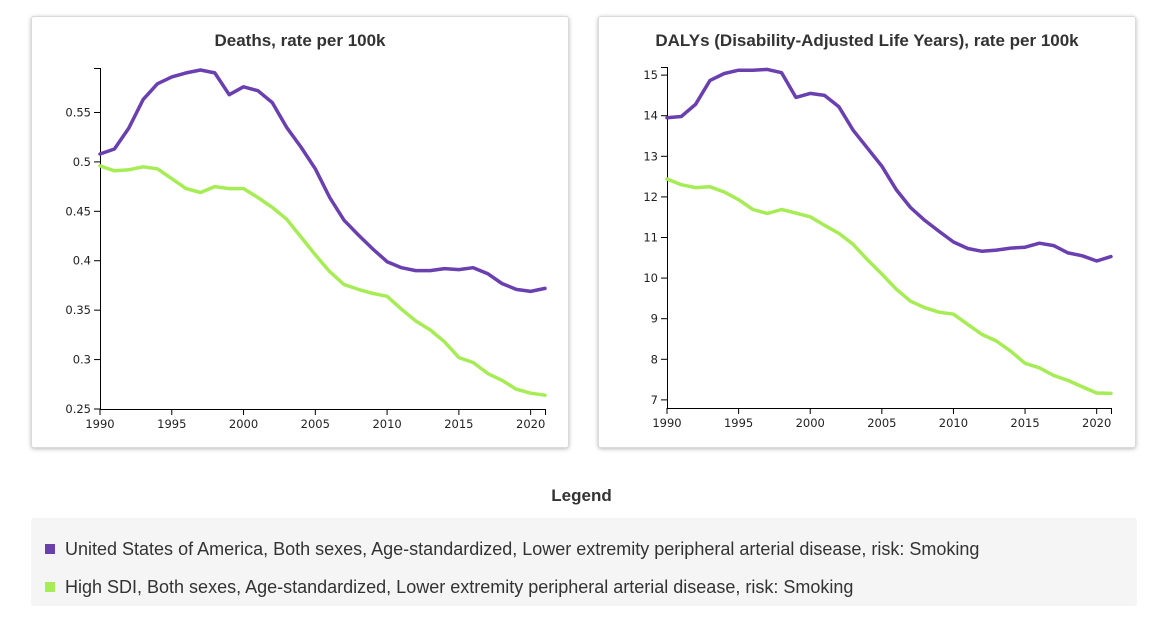  Describe the element at coordinates (654, 400) in the screenshot. I see `y-tick-label: 7` at that location.